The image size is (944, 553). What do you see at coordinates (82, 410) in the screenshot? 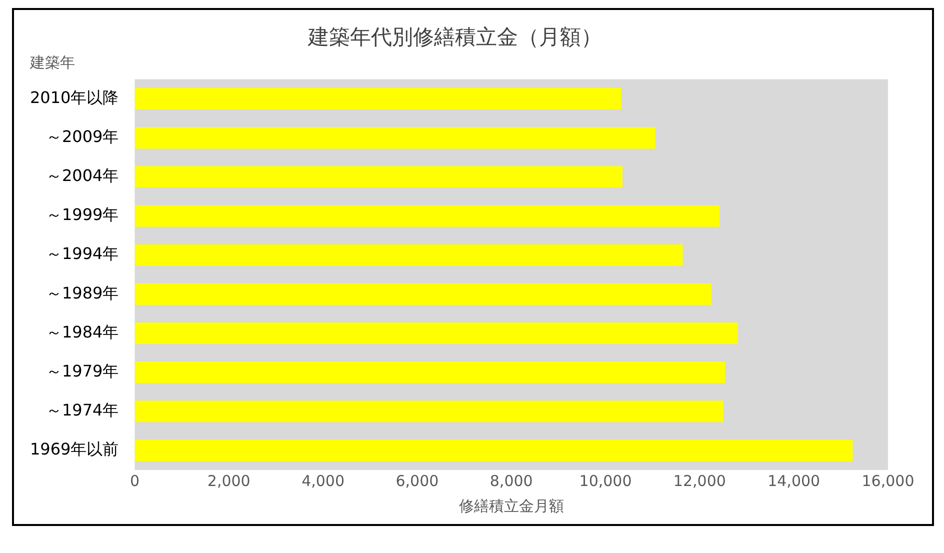
I see `y-tick-label: ～1974年` at bounding box center [82, 410].